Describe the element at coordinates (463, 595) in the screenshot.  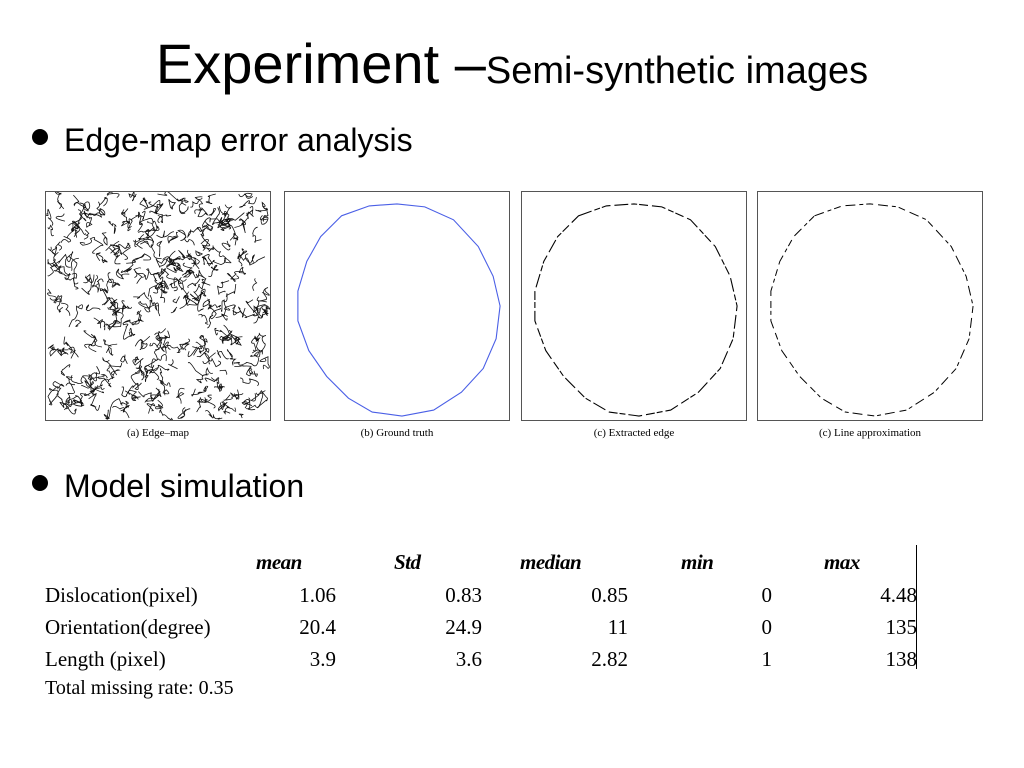
I see `table-cell: 0.83` at that location.